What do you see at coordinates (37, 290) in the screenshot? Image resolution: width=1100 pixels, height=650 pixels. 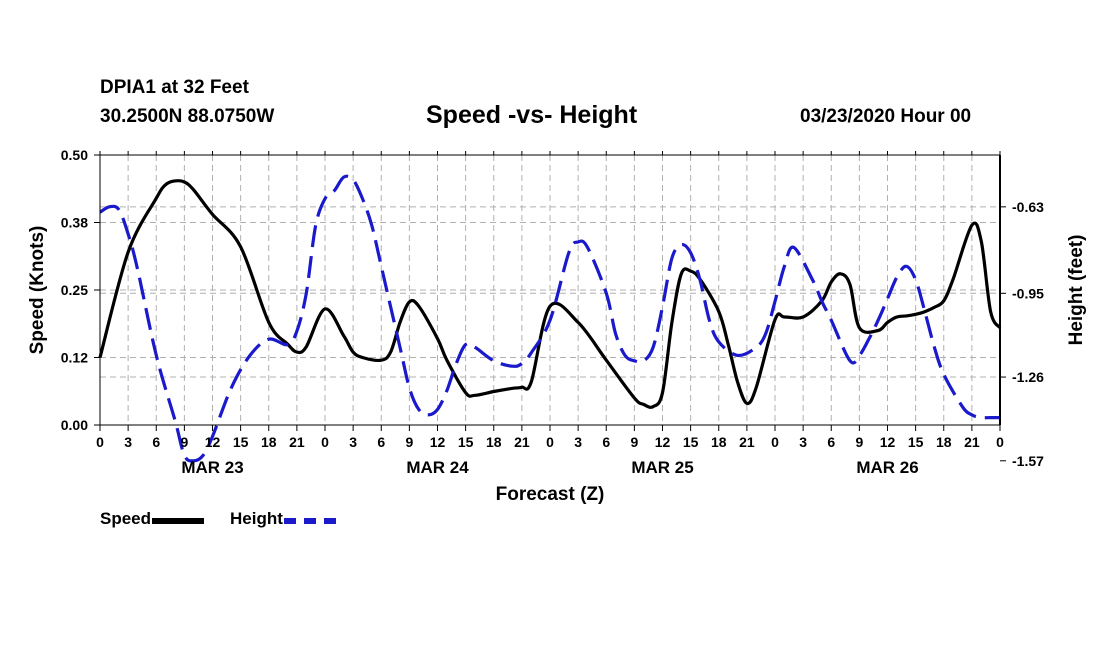 I see `y-axis-label: Speed (Knots)` at bounding box center [37, 290].